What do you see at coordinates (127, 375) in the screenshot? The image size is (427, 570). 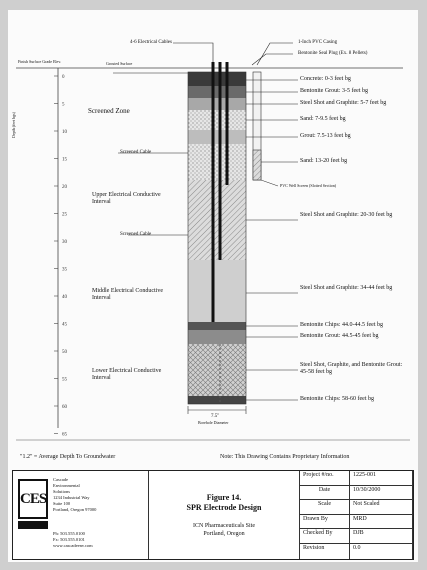 I see `zone-label-5: Lower Electrical Conductive Interval` at bounding box center [127, 375].